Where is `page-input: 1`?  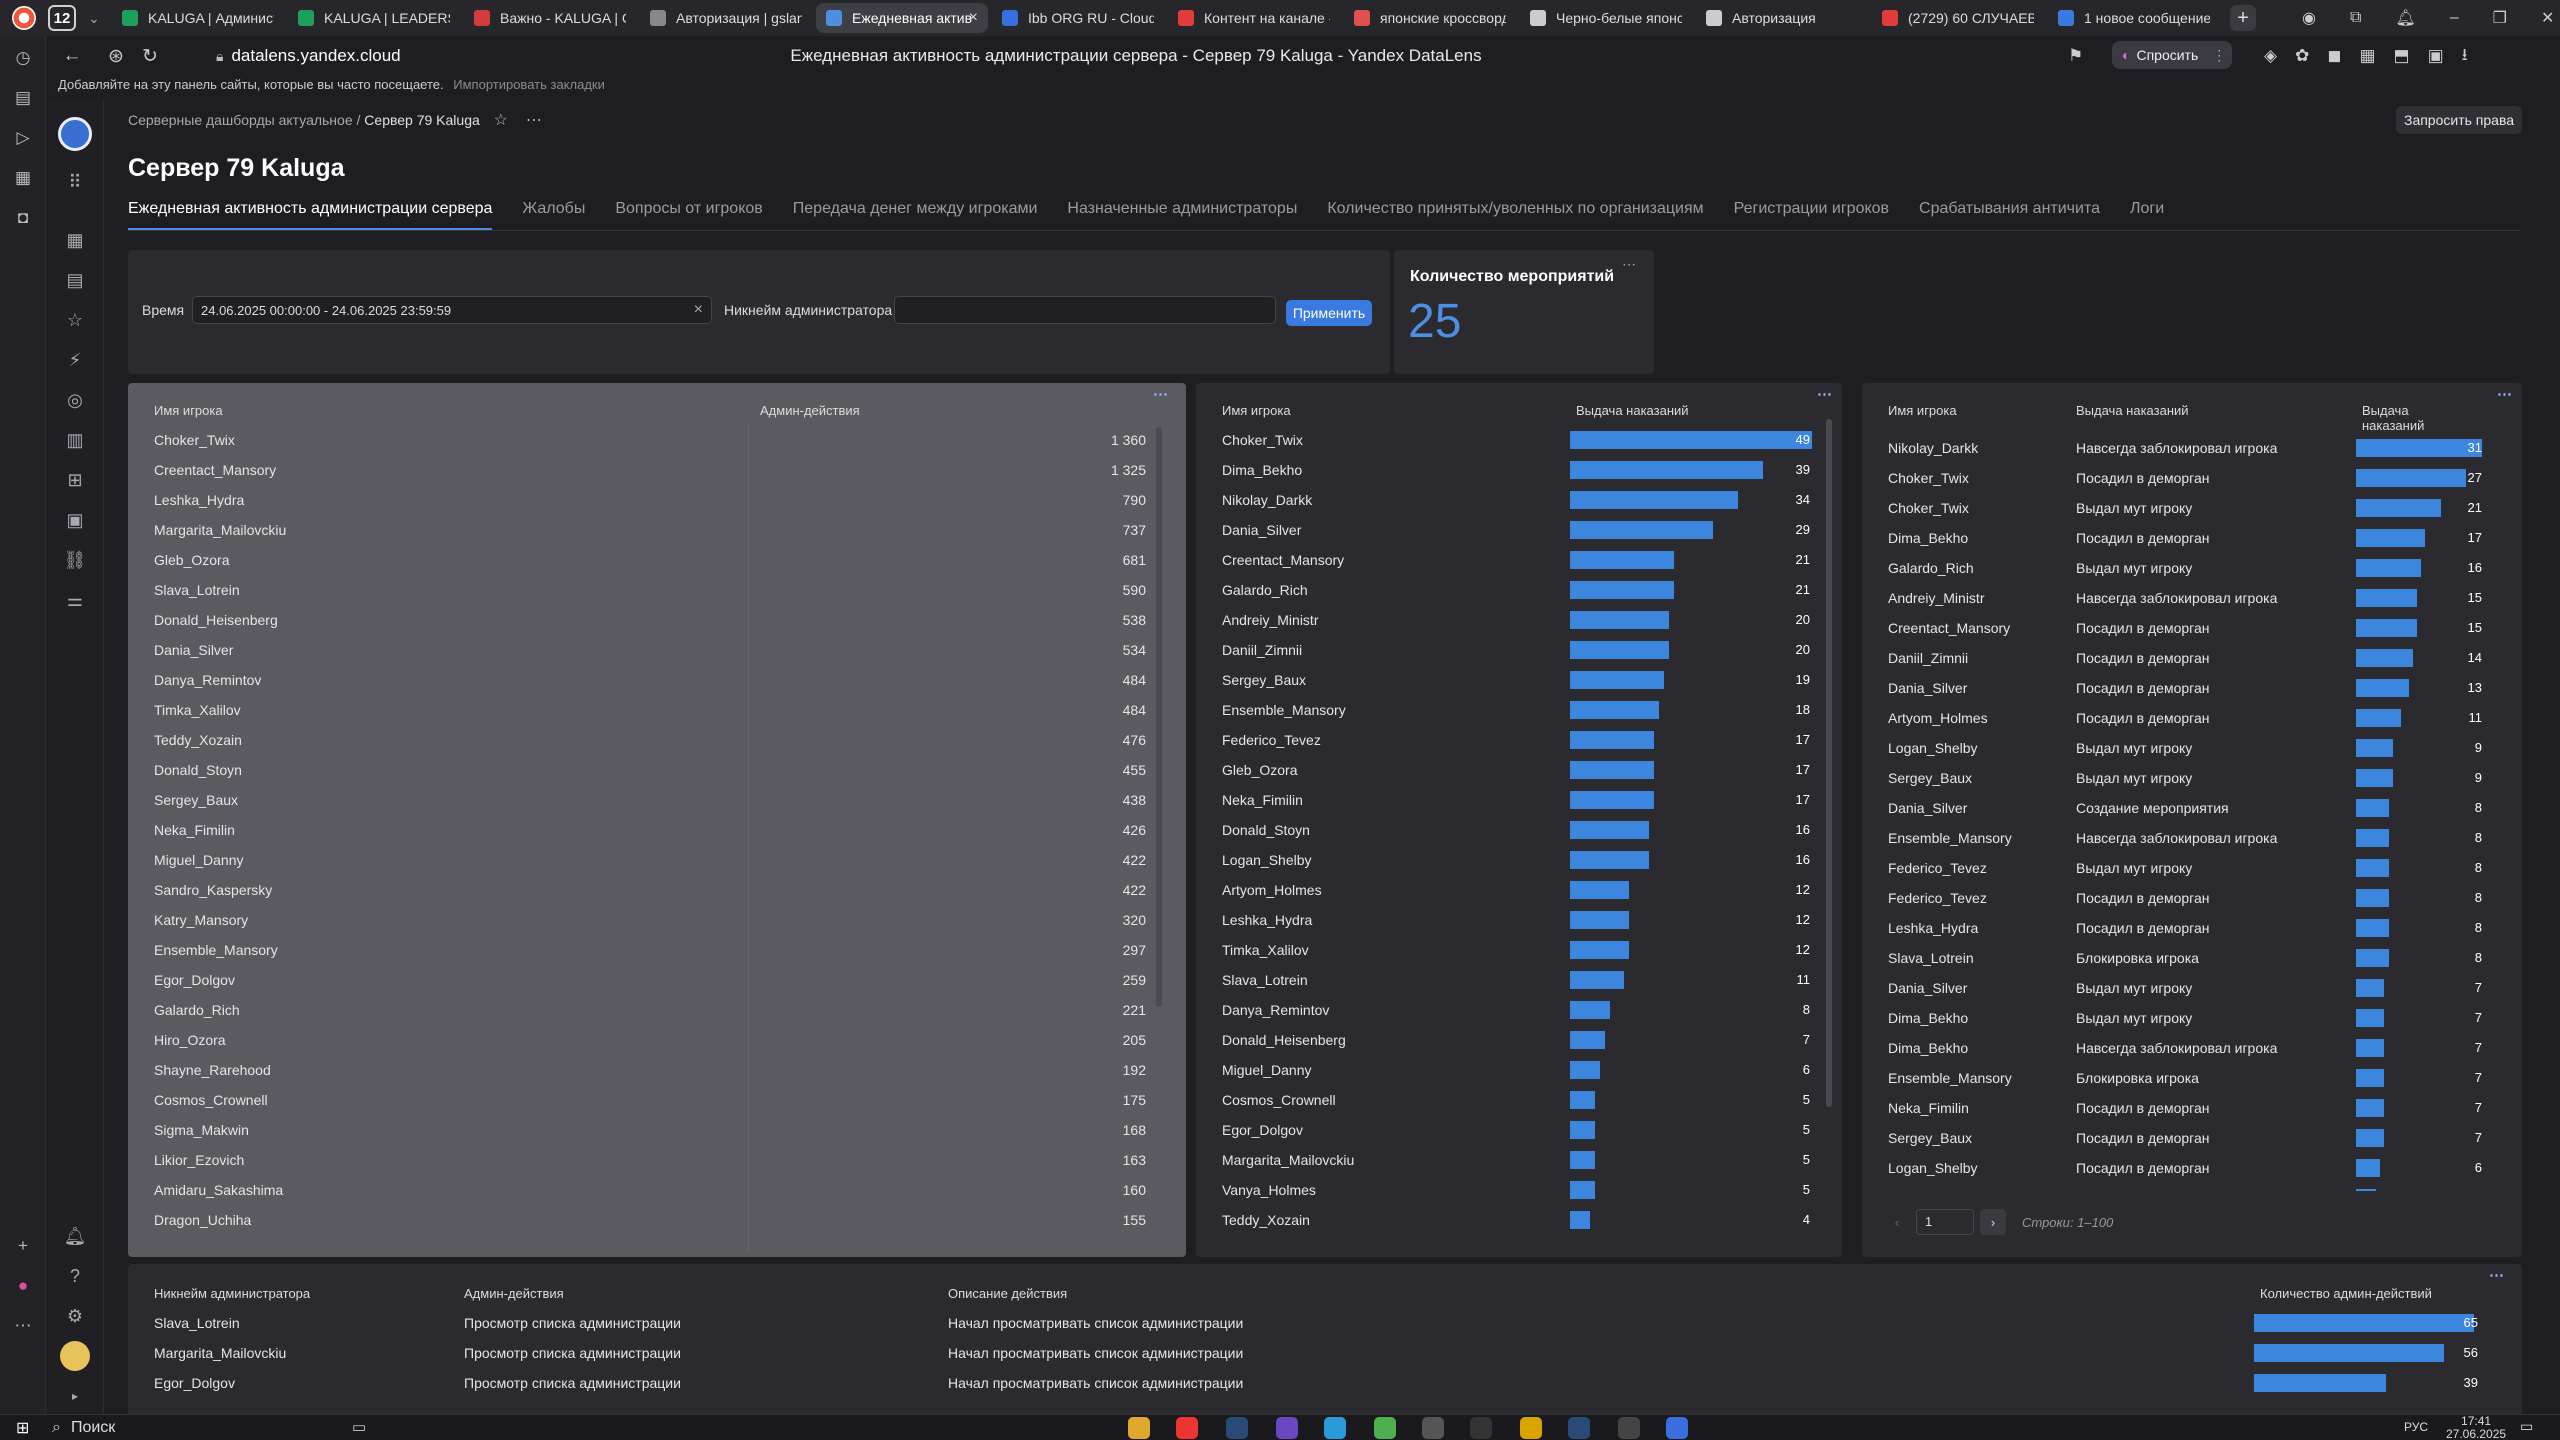 page-input: 1 is located at coordinates (1945, 1222).